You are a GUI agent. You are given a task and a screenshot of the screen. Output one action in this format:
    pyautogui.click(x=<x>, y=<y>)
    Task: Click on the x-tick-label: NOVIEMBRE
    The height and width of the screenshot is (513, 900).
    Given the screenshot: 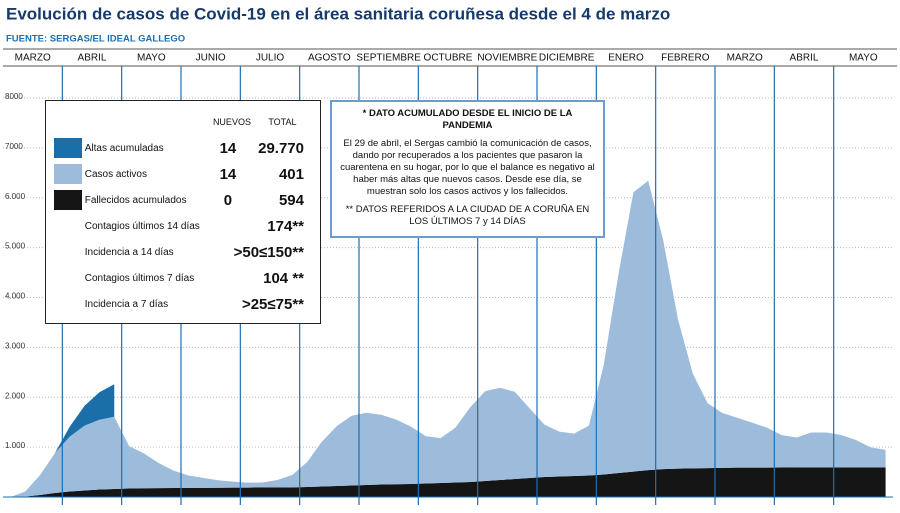 What is the action you would take?
    pyautogui.click(x=507, y=58)
    